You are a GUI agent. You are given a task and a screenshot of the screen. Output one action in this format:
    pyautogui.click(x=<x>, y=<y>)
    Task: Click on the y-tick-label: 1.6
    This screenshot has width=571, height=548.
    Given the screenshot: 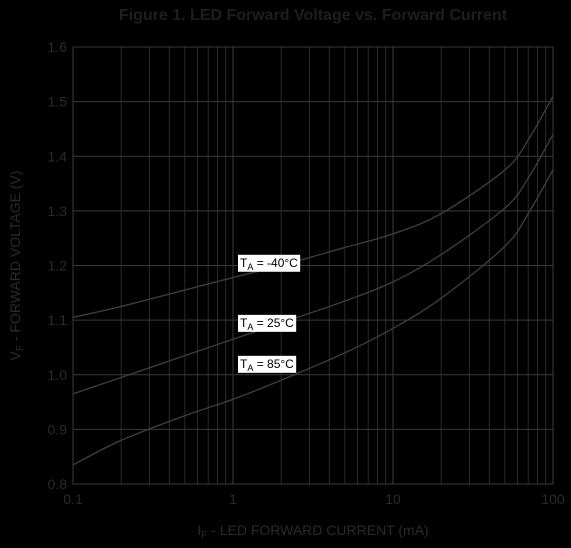 What is the action you would take?
    pyautogui.click(x=58, y=47)
    